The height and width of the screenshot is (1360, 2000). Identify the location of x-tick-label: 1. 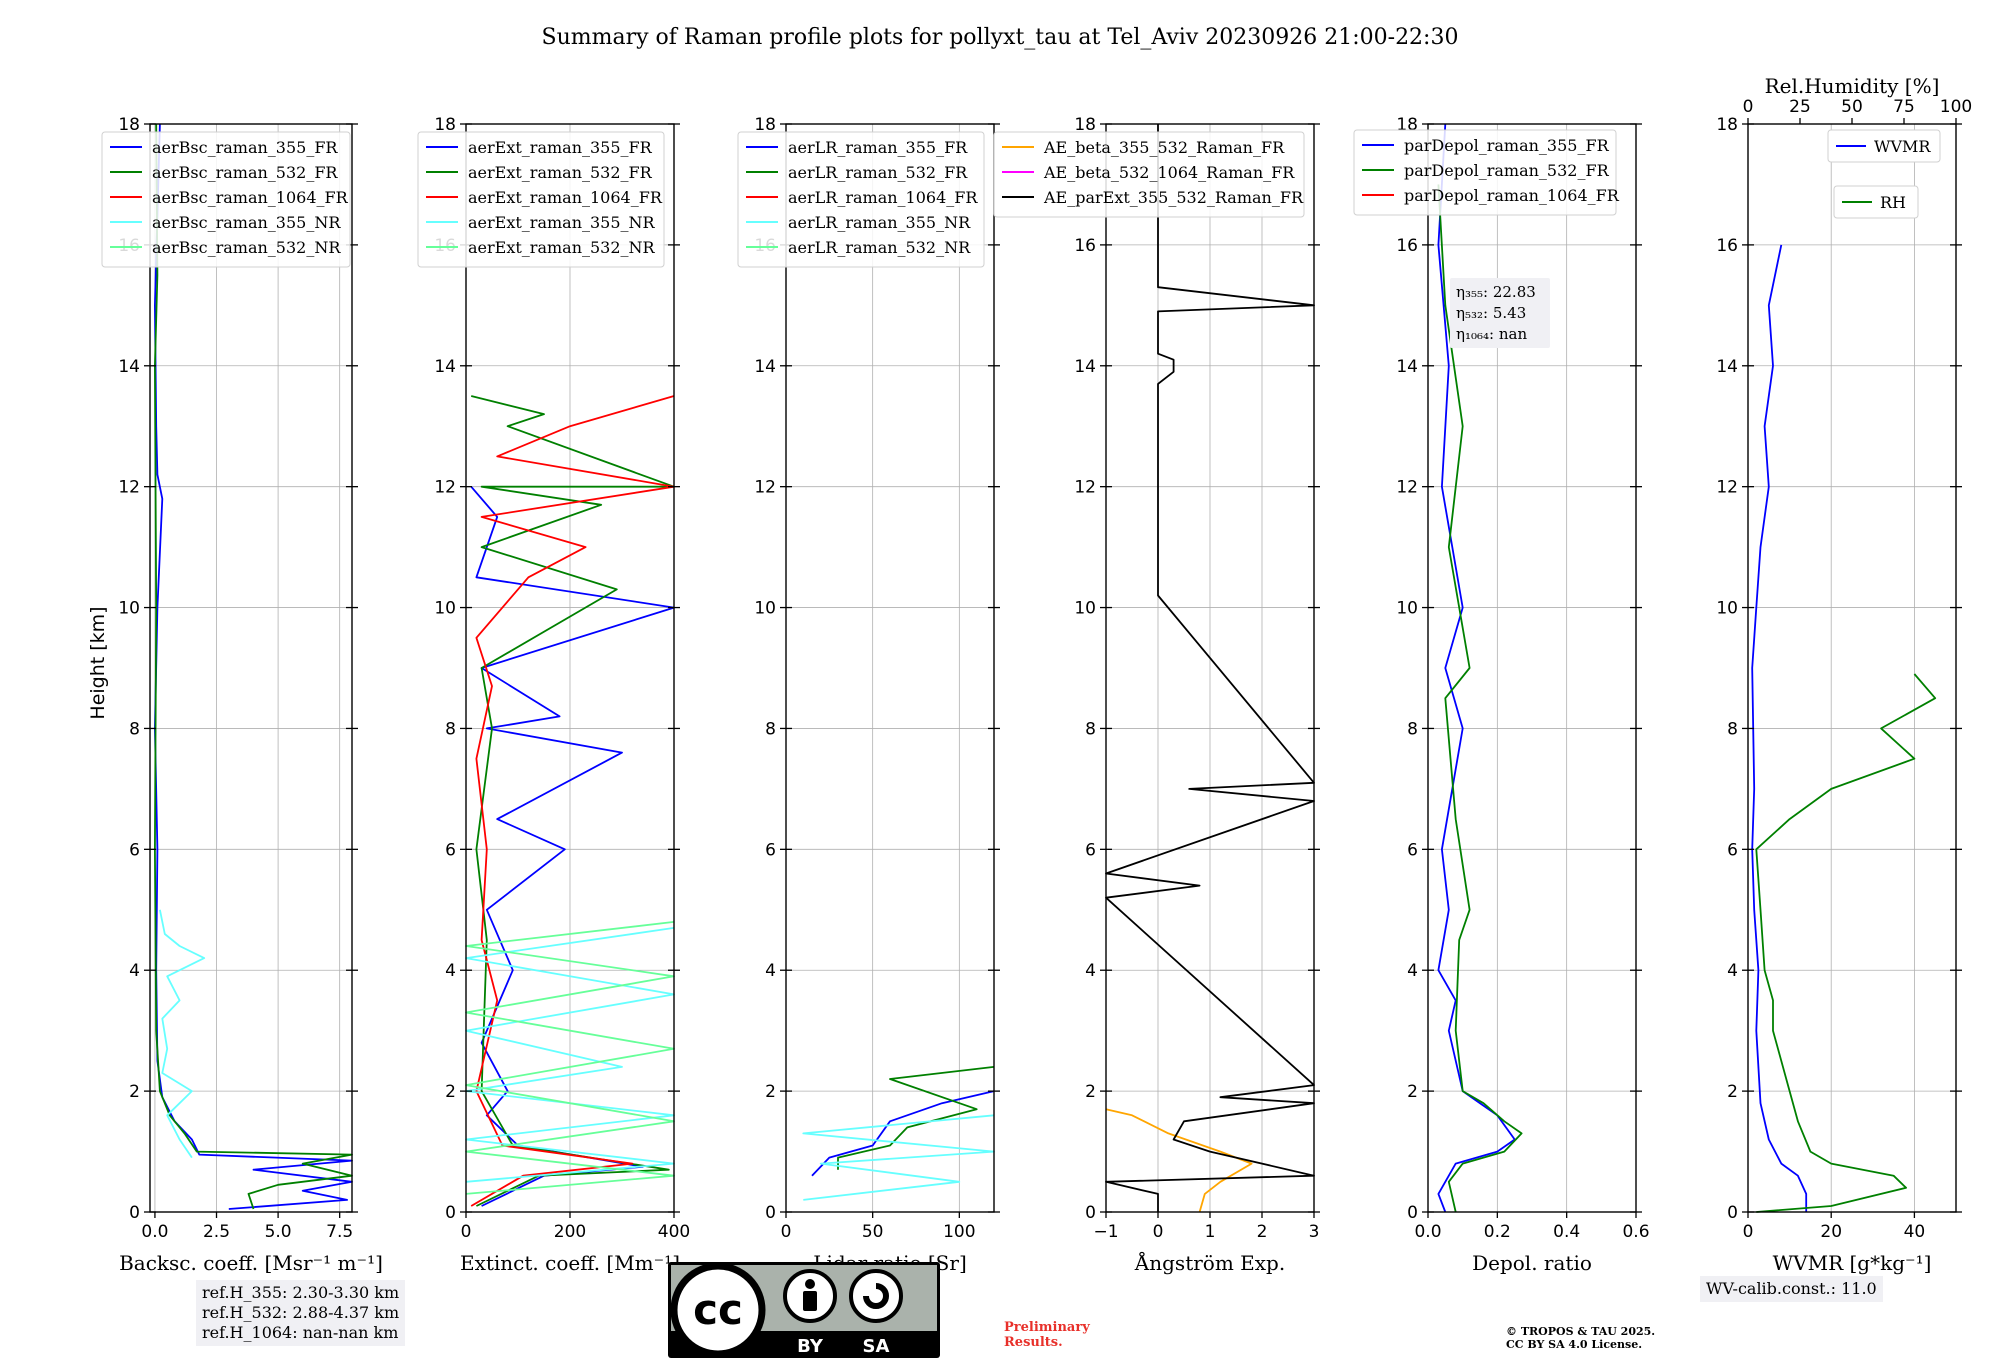
(1210, 1232).